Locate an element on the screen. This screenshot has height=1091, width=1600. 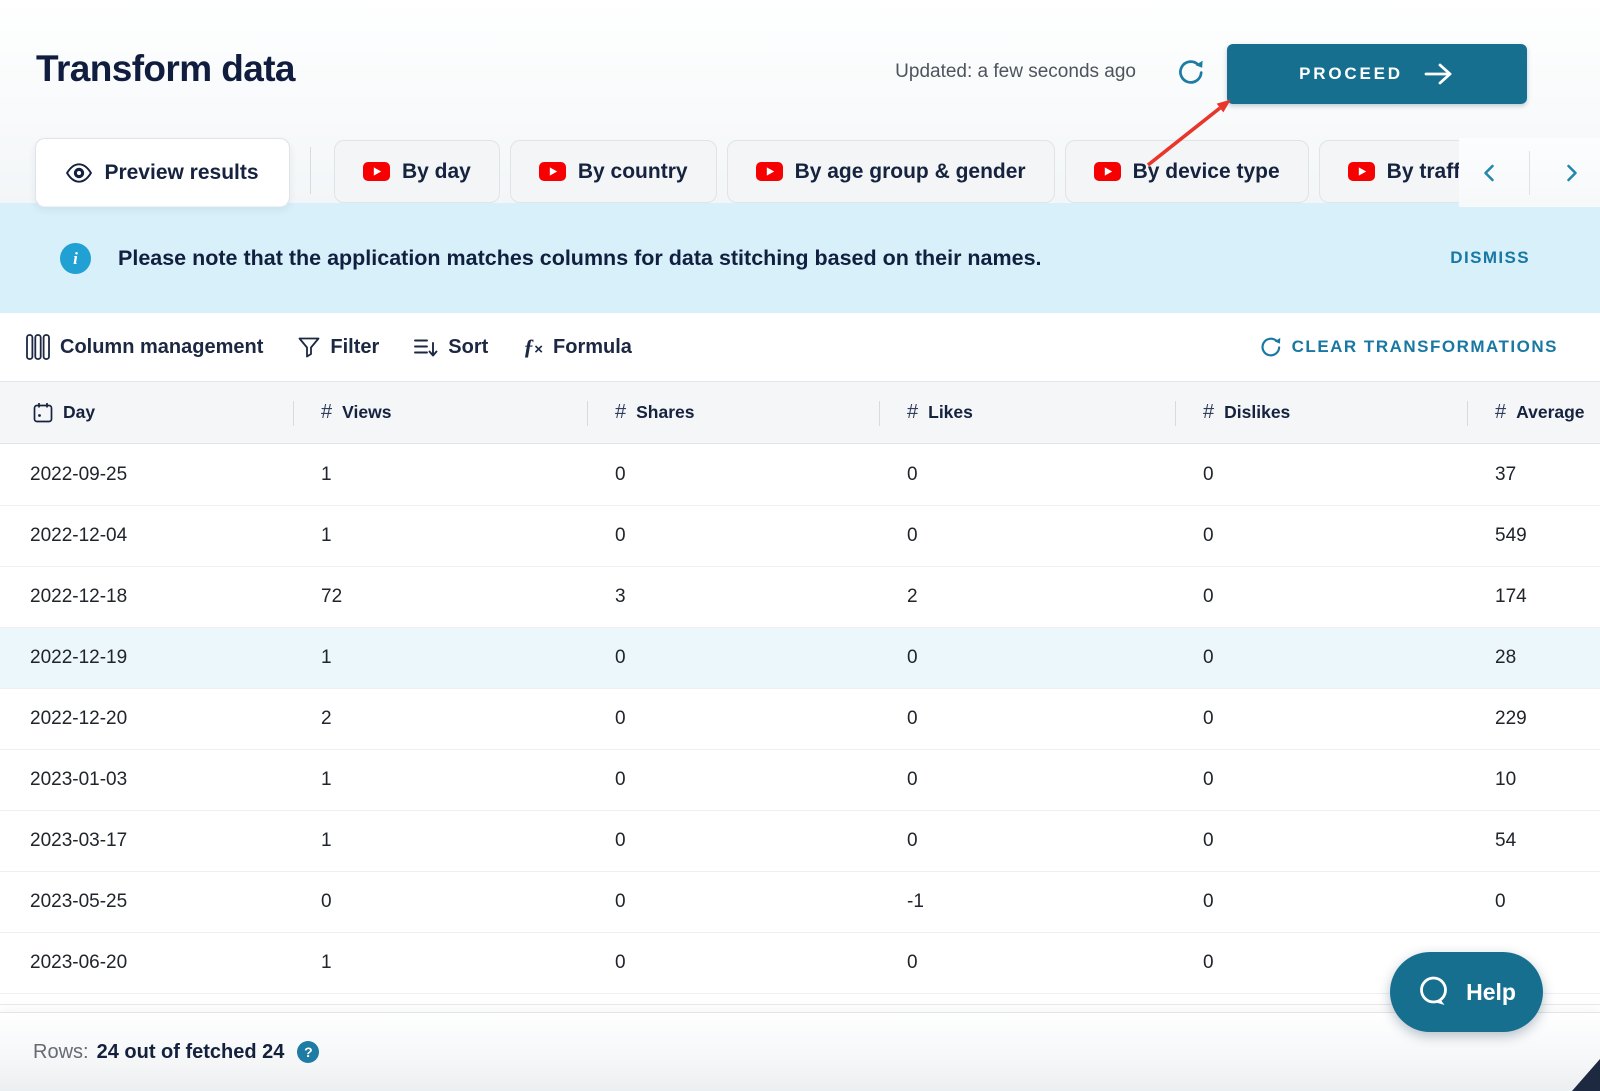
cell-day: 2023-06-20 is located at coordinates (79, 962).